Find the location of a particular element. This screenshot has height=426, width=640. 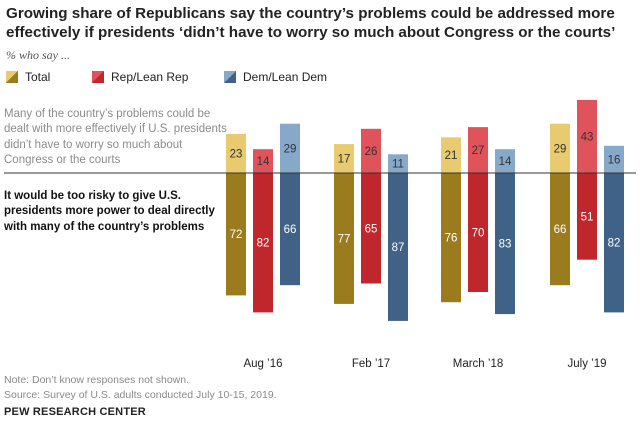

legend-item-rep: Rep/Lean Rep is located at coordinates (140, 77).